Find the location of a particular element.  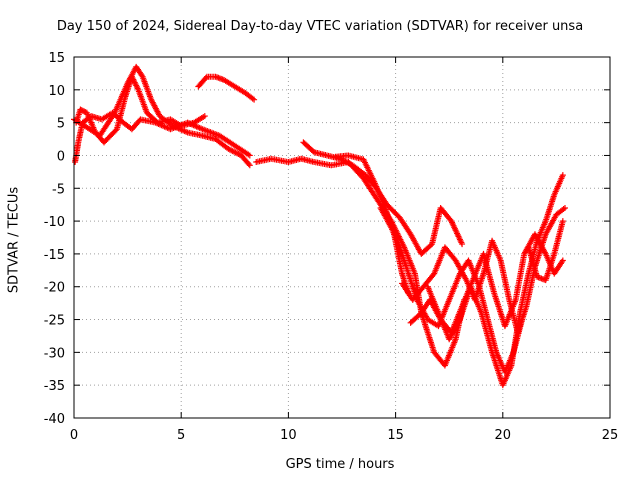

x-tick-label: 25 is located at coordinates (610, 435).